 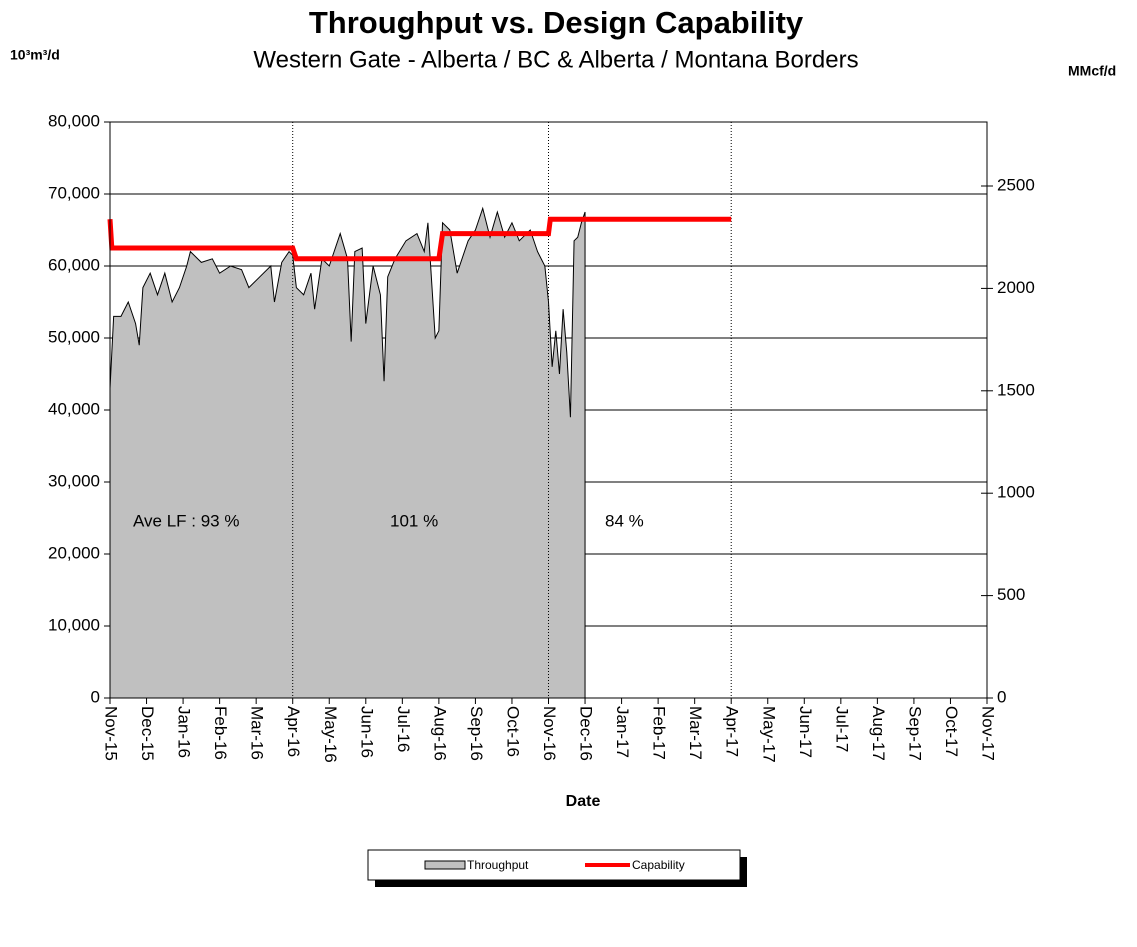 What do you see at coordinates (74, 480) in the screenshot?
I see `y-tick-label: 30,000` at bounding box center [74, 480].